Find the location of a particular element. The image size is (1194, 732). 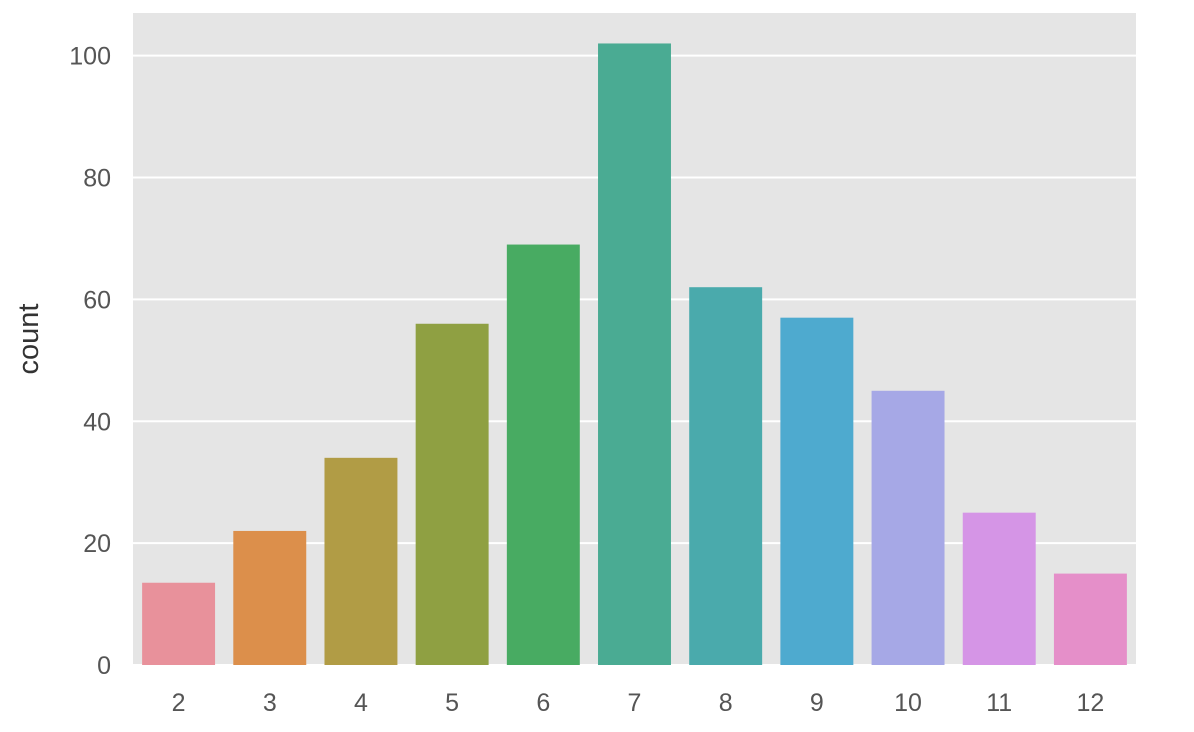

x-tick-label: 5 is located at coordinates (452, 703).